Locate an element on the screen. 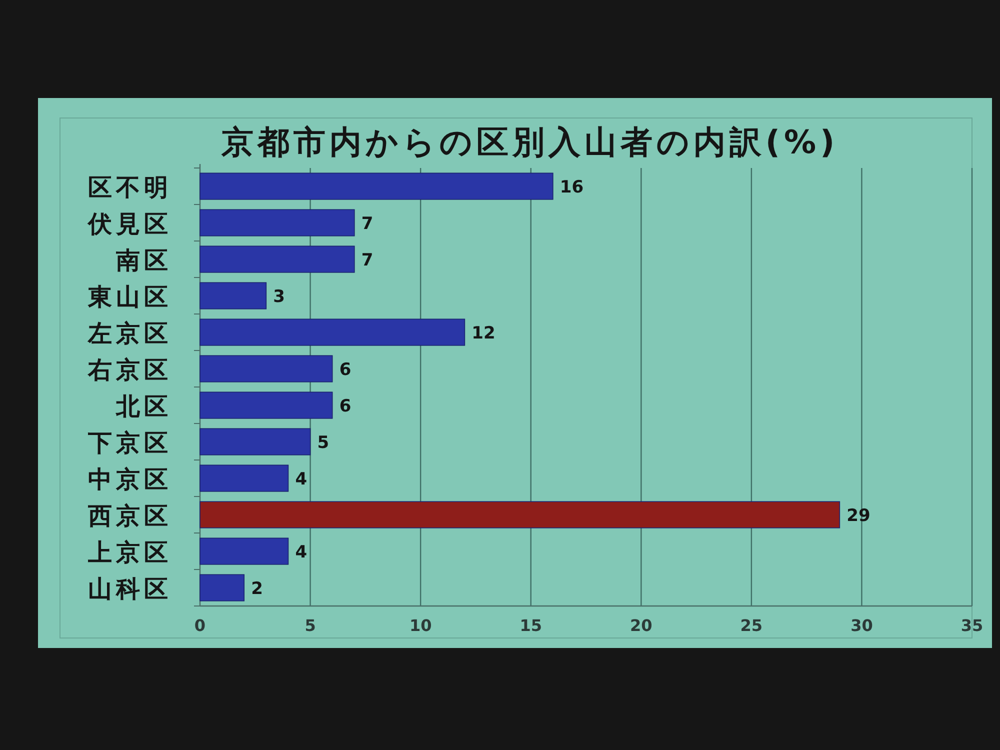  y-tick-label: 南区 is located at coordinates (144, 260).